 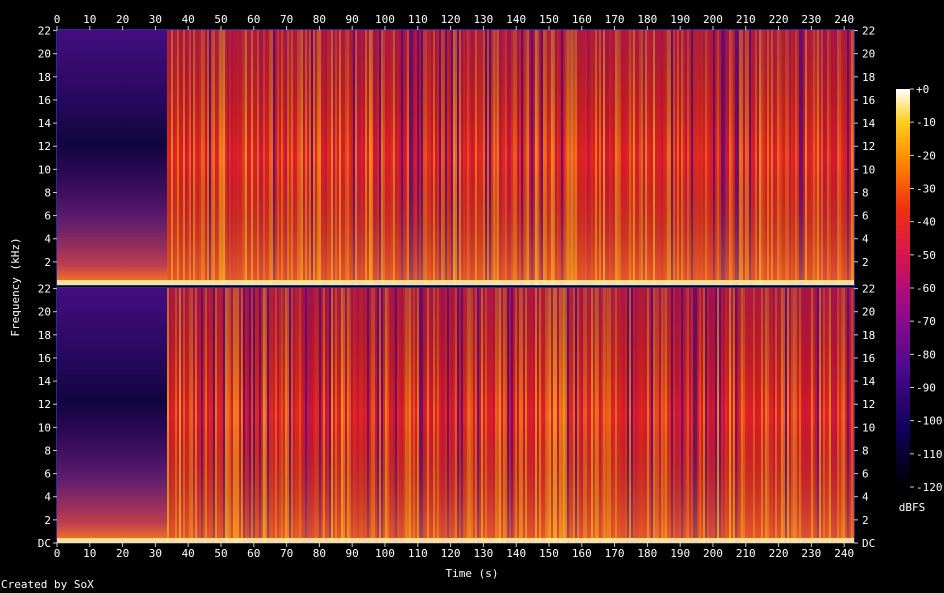 I want to click on colorbar-tick-label: -80, so click(x=926, y=354).